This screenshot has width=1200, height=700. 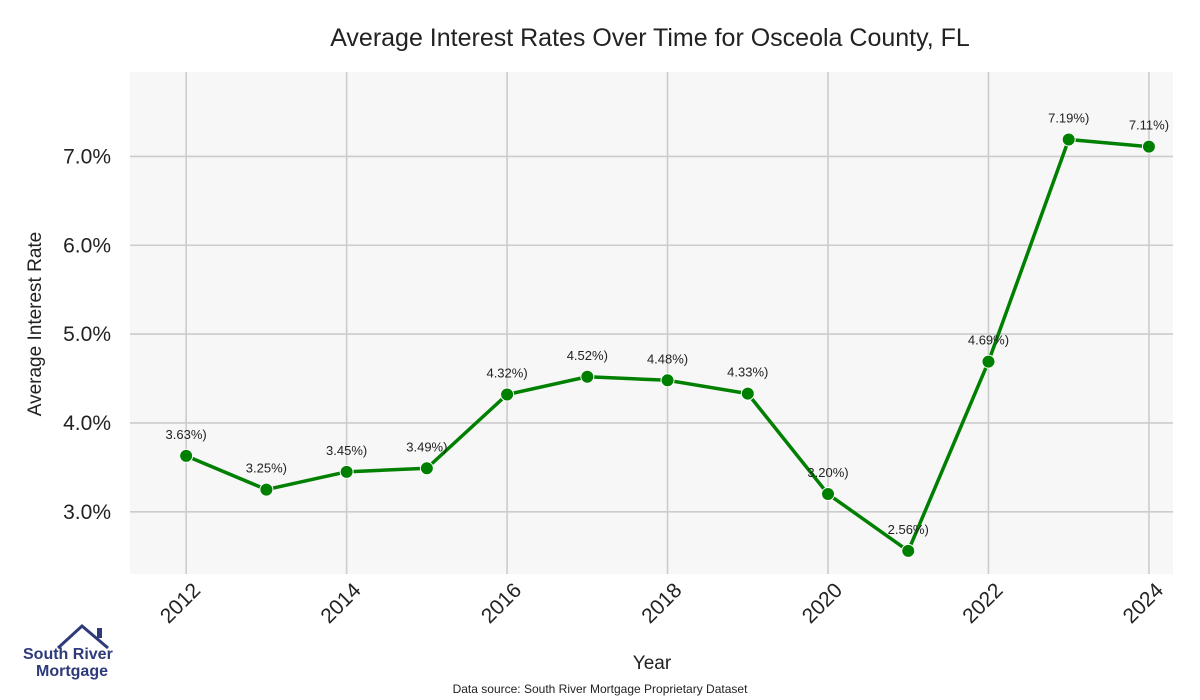 What do you see at coordinates (988, 340) in the screenshot?
I see `data-label: 4.69%)` at bounding box center [988, 340].